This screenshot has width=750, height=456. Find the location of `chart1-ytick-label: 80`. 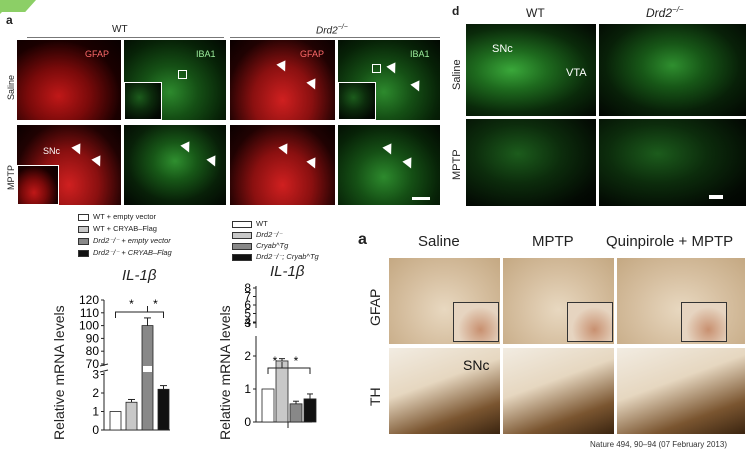

chart1-ytick-label: 80 is located at coordinates (93, 351).